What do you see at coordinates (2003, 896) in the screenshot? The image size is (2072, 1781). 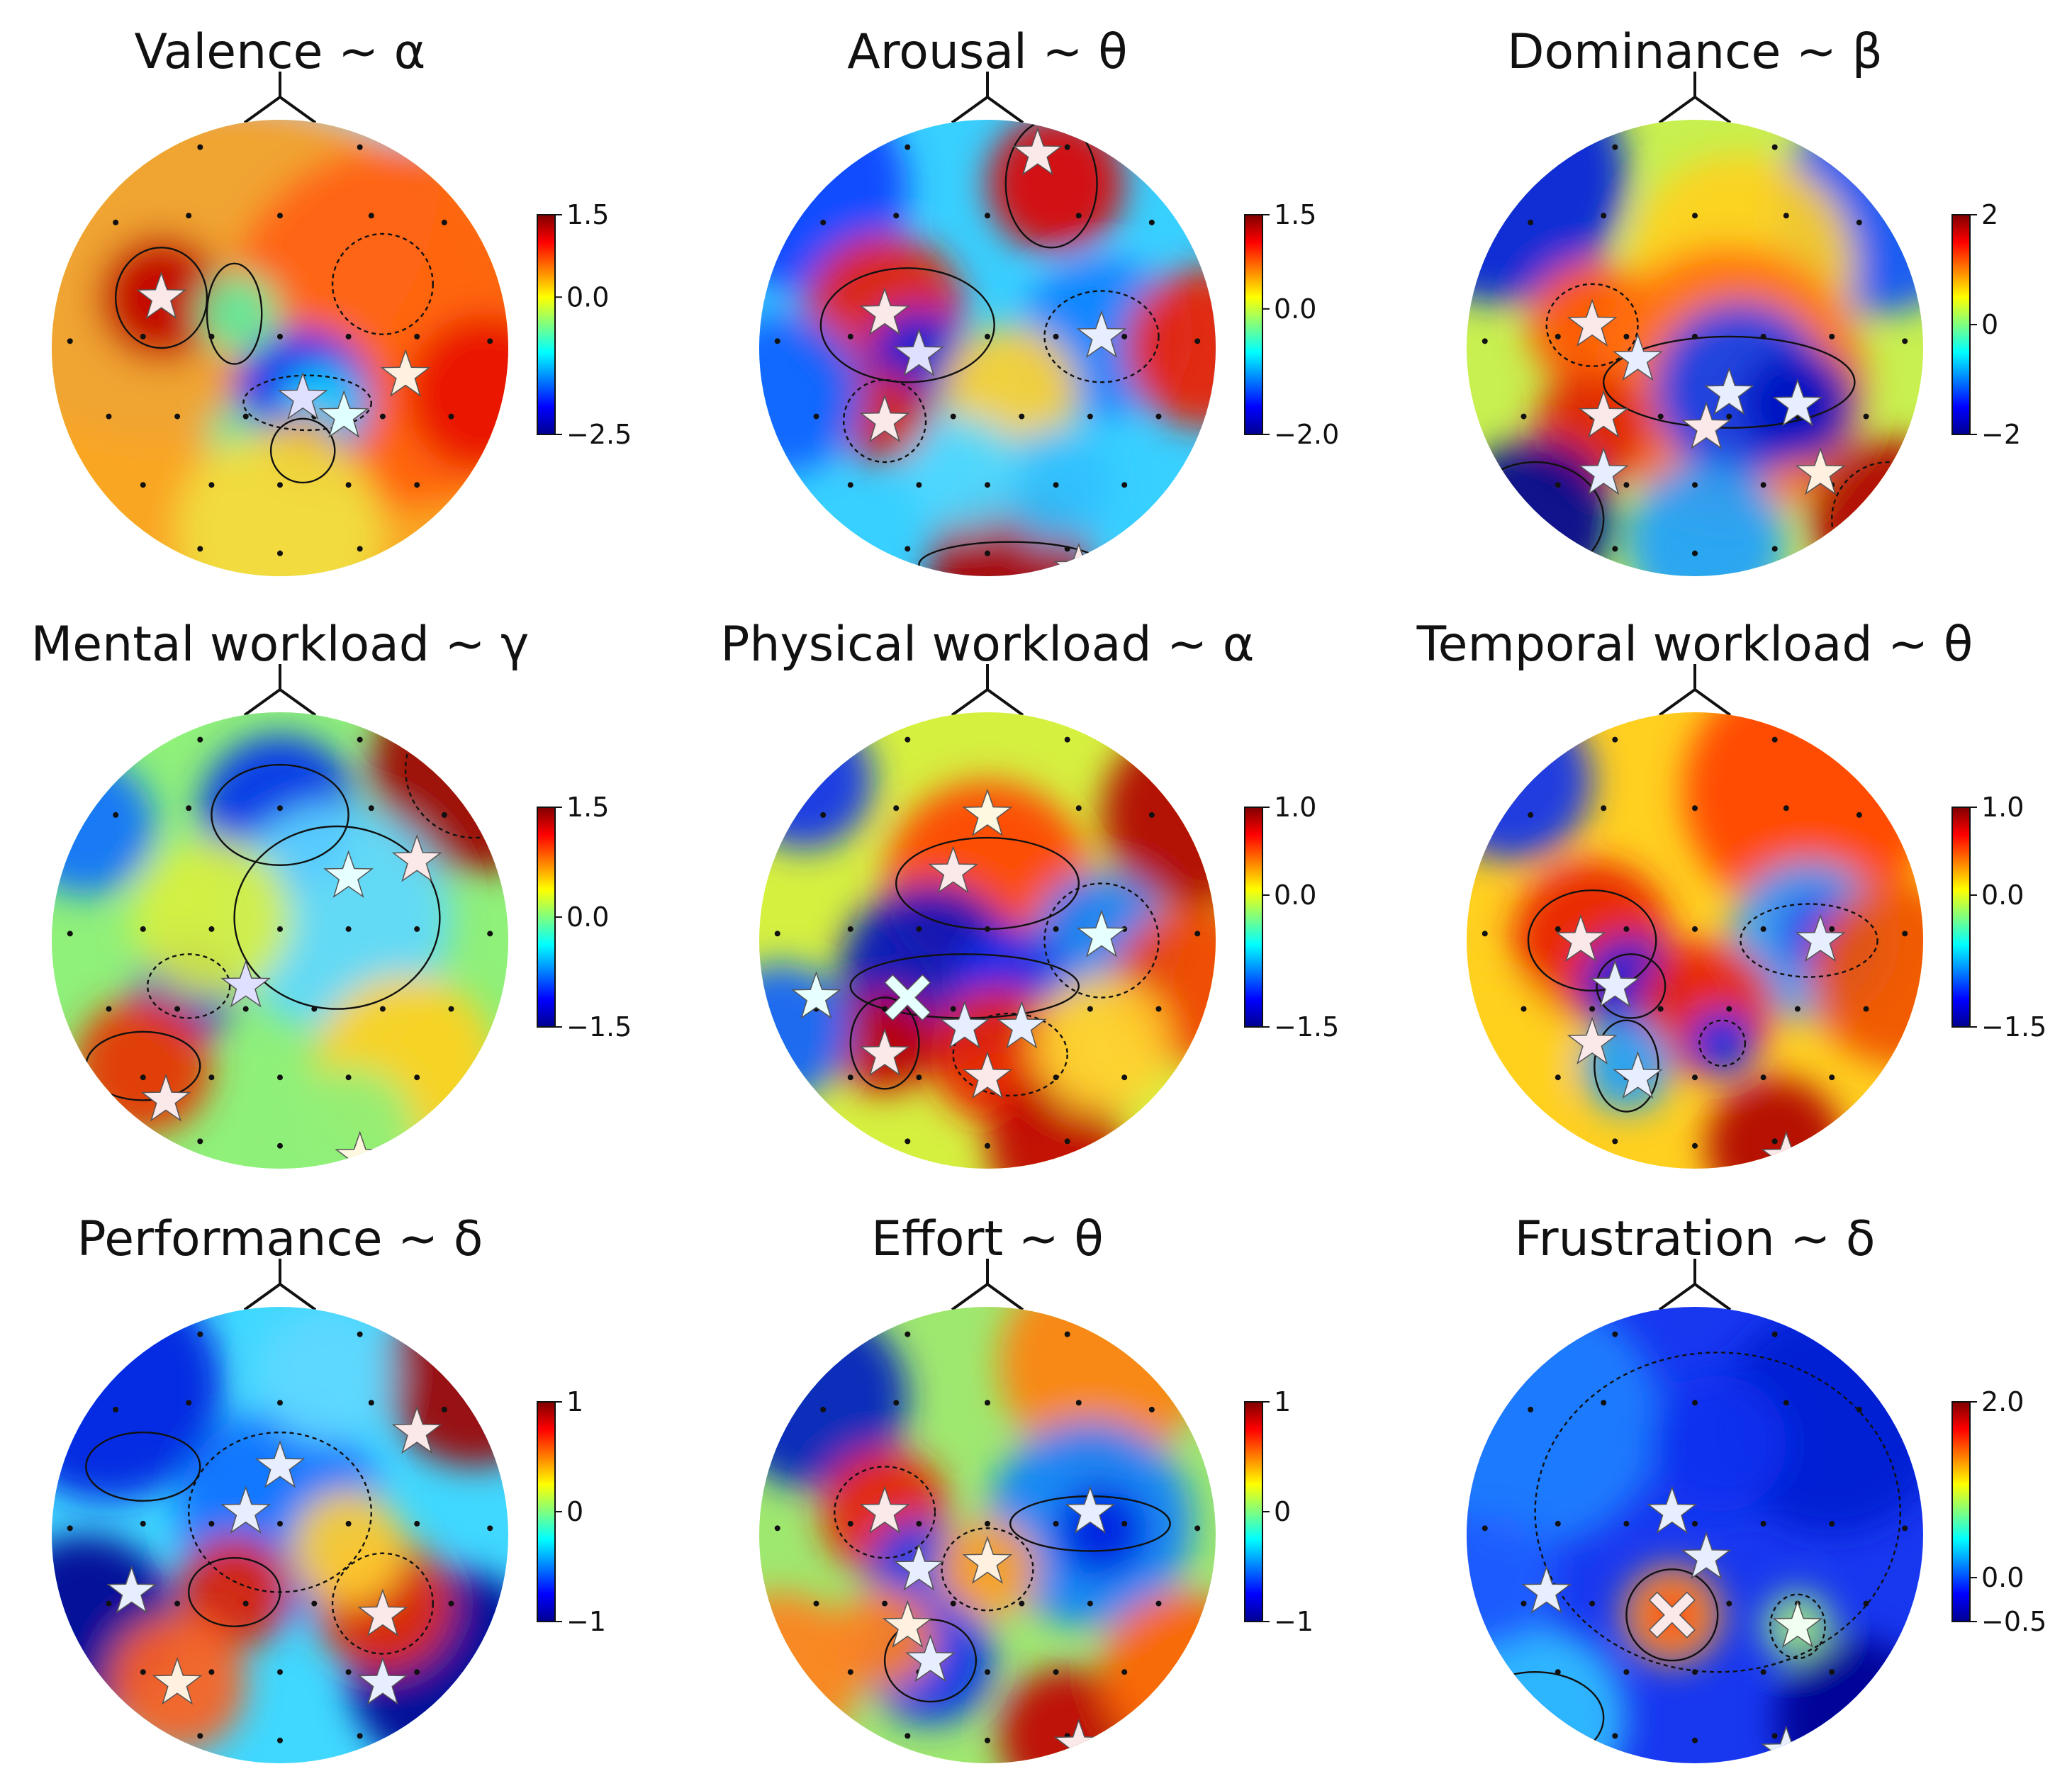 I see `colorbar-tick-label: 0.0` at bounding box center [2003, 896].